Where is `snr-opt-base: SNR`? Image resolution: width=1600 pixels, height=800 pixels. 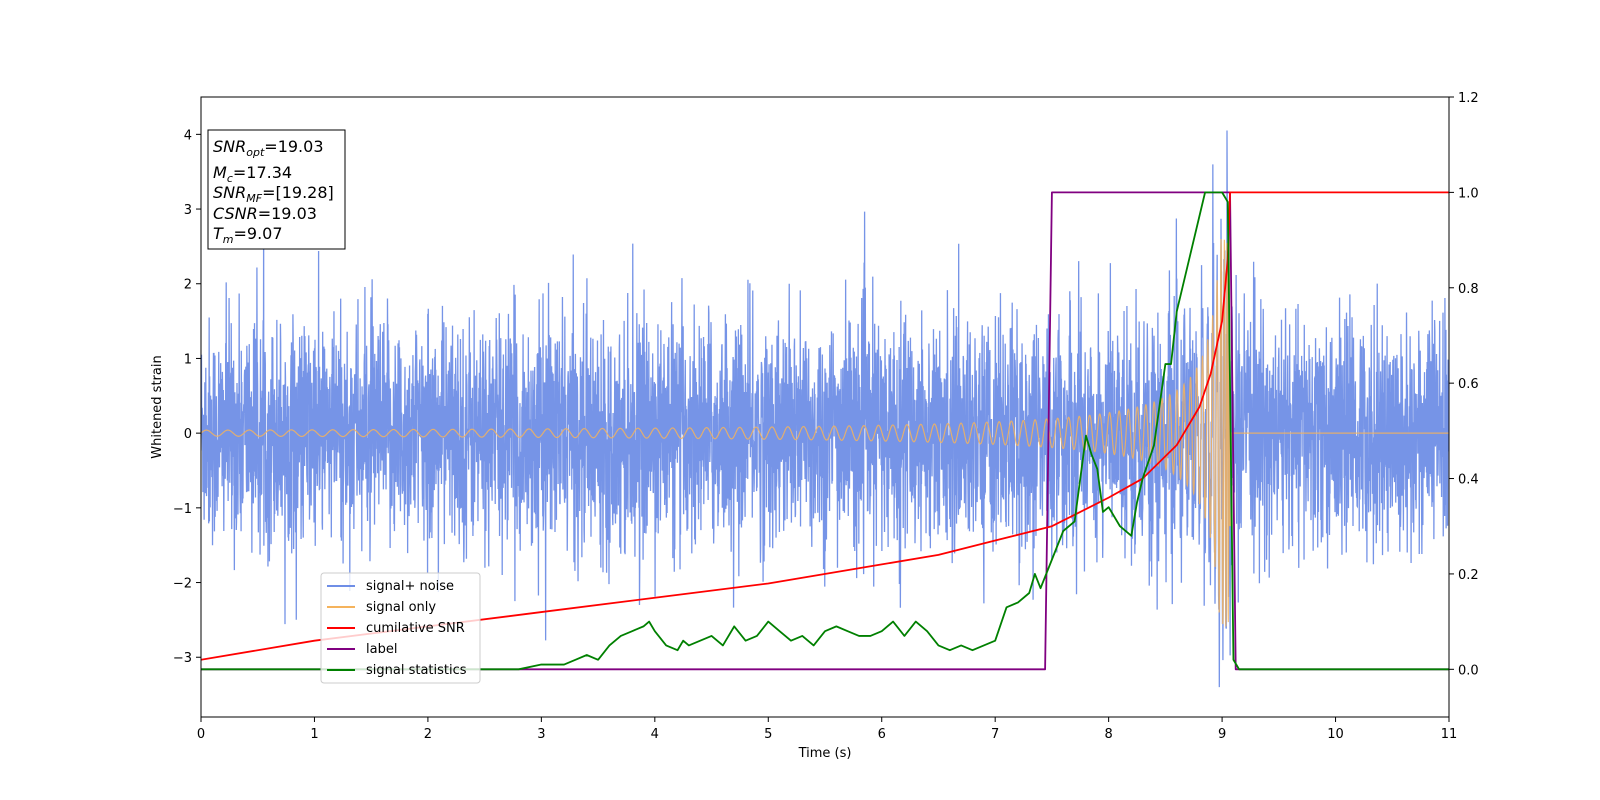 snr-opt-base: SNR is located at coordinates (229, 146).